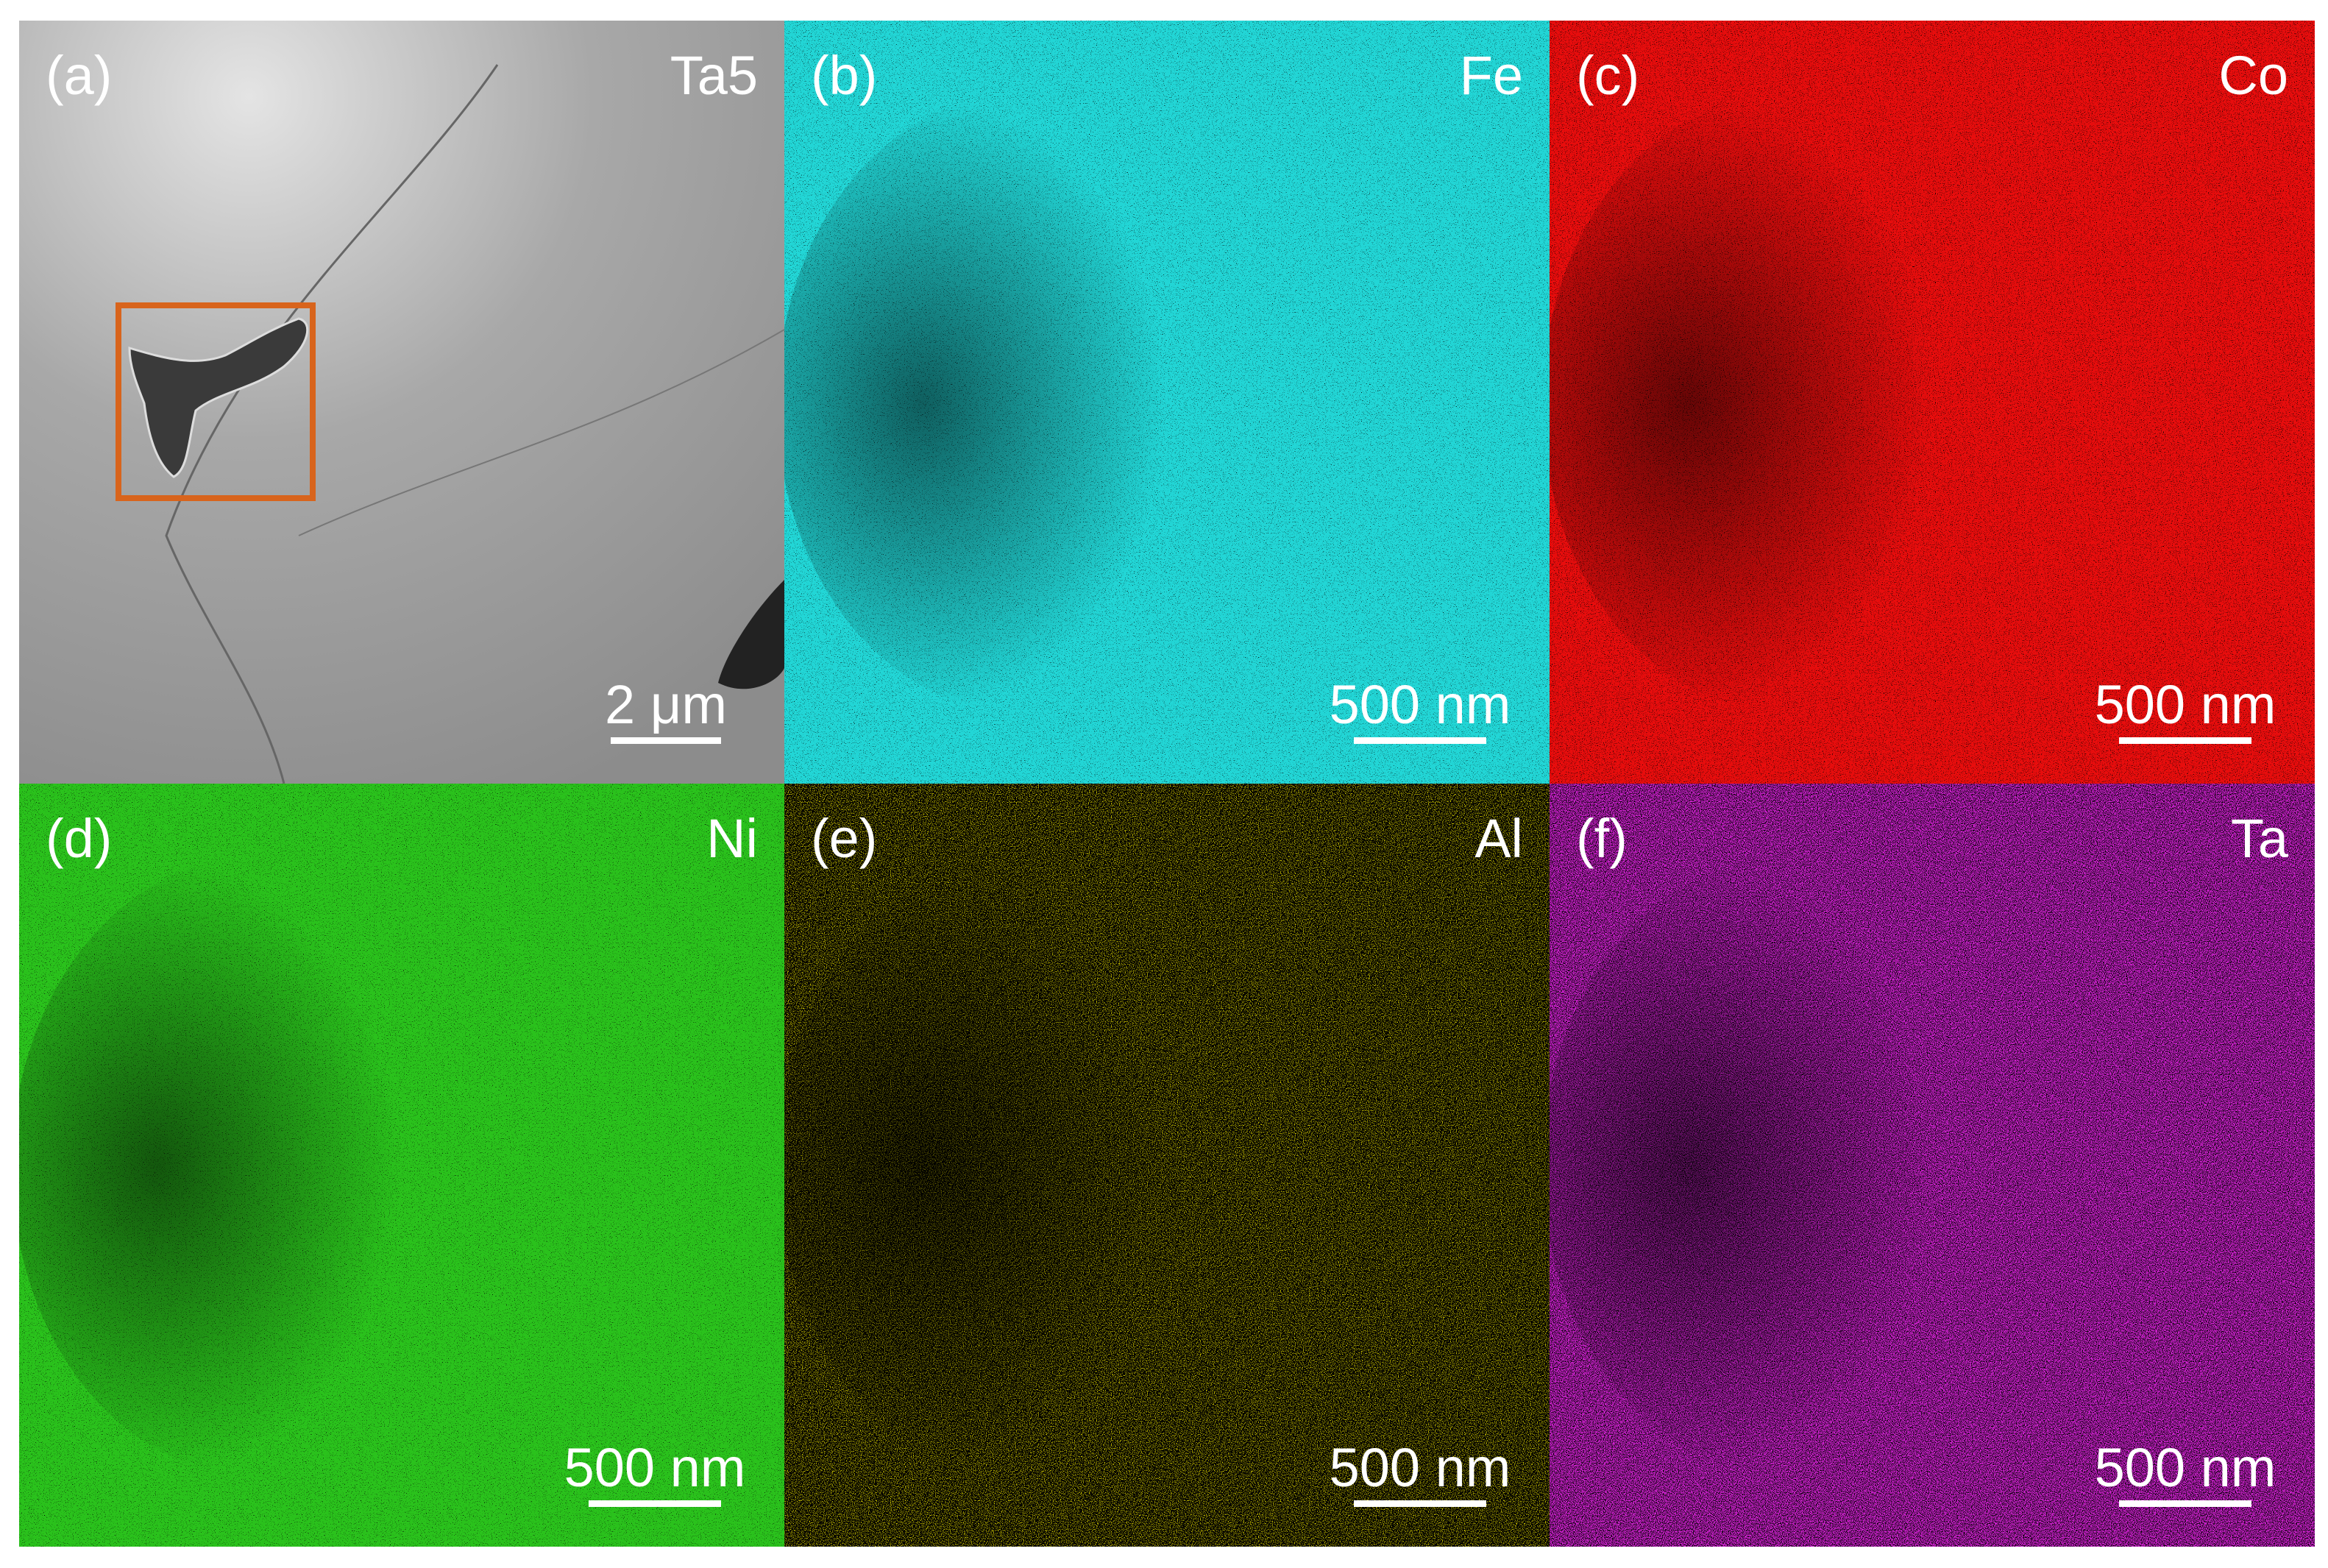 This screenshot has height=1568, width=2328. Describe the element at coordinates (844, 75) in the screenshot. I see `panel-label: (b)` at that location.